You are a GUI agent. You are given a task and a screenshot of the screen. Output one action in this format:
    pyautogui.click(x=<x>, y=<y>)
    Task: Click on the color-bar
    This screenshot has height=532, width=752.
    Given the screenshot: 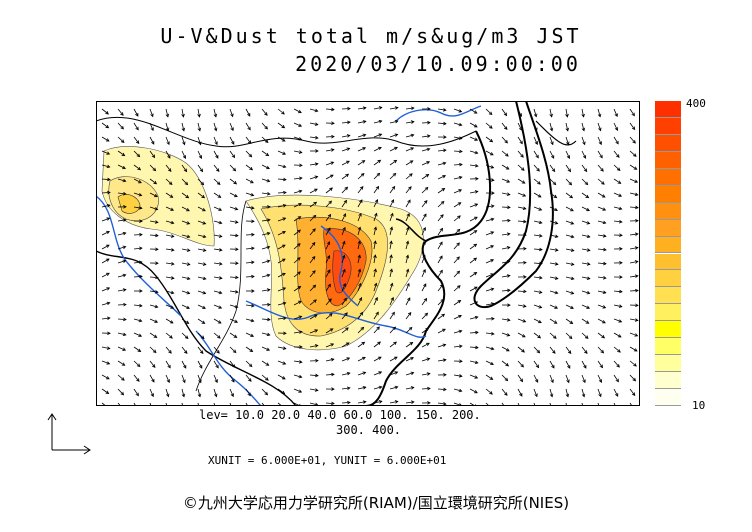 What is the action you would take?
    pyautogui.click(x=668, y=253)
    